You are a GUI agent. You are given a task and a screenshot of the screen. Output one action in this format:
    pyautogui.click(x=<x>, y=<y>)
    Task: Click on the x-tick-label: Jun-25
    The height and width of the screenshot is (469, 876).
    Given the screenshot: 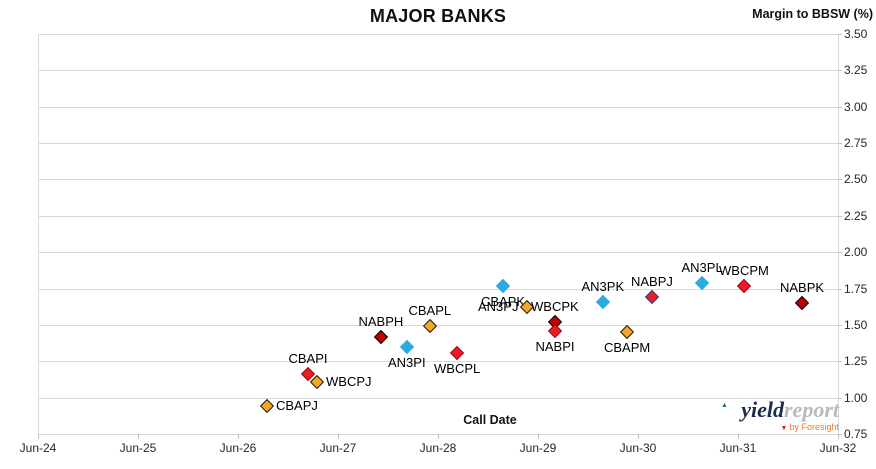 What is the action you would take?
    pyautogui.click(x=138, y=448)
    